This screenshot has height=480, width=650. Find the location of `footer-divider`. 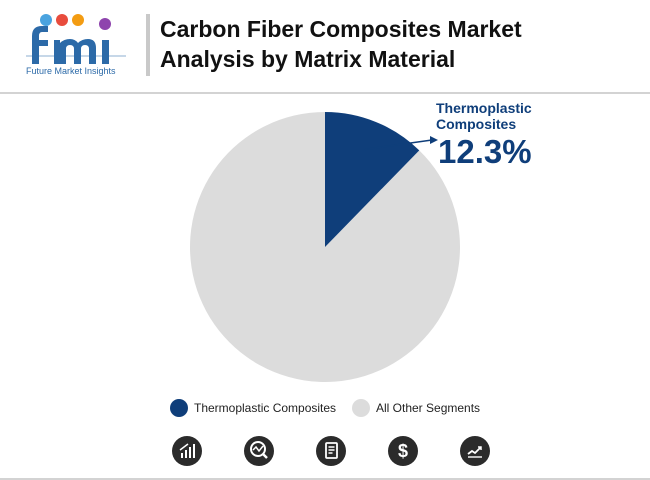

footer-divider is located at coordinates (325, 479).